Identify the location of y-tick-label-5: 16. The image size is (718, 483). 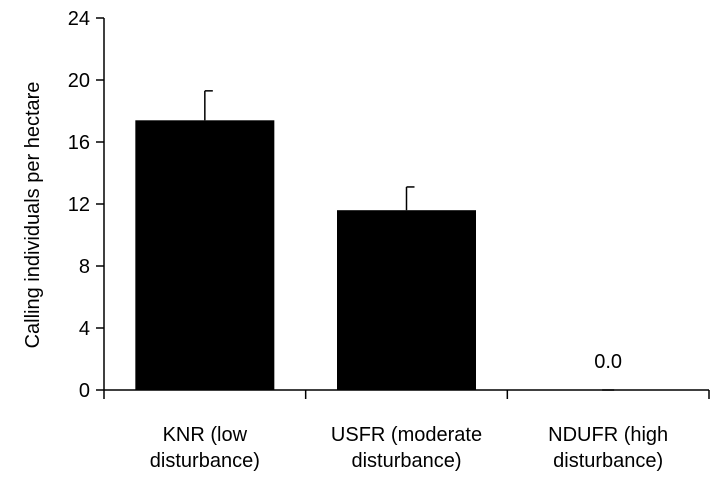
(79, 143).